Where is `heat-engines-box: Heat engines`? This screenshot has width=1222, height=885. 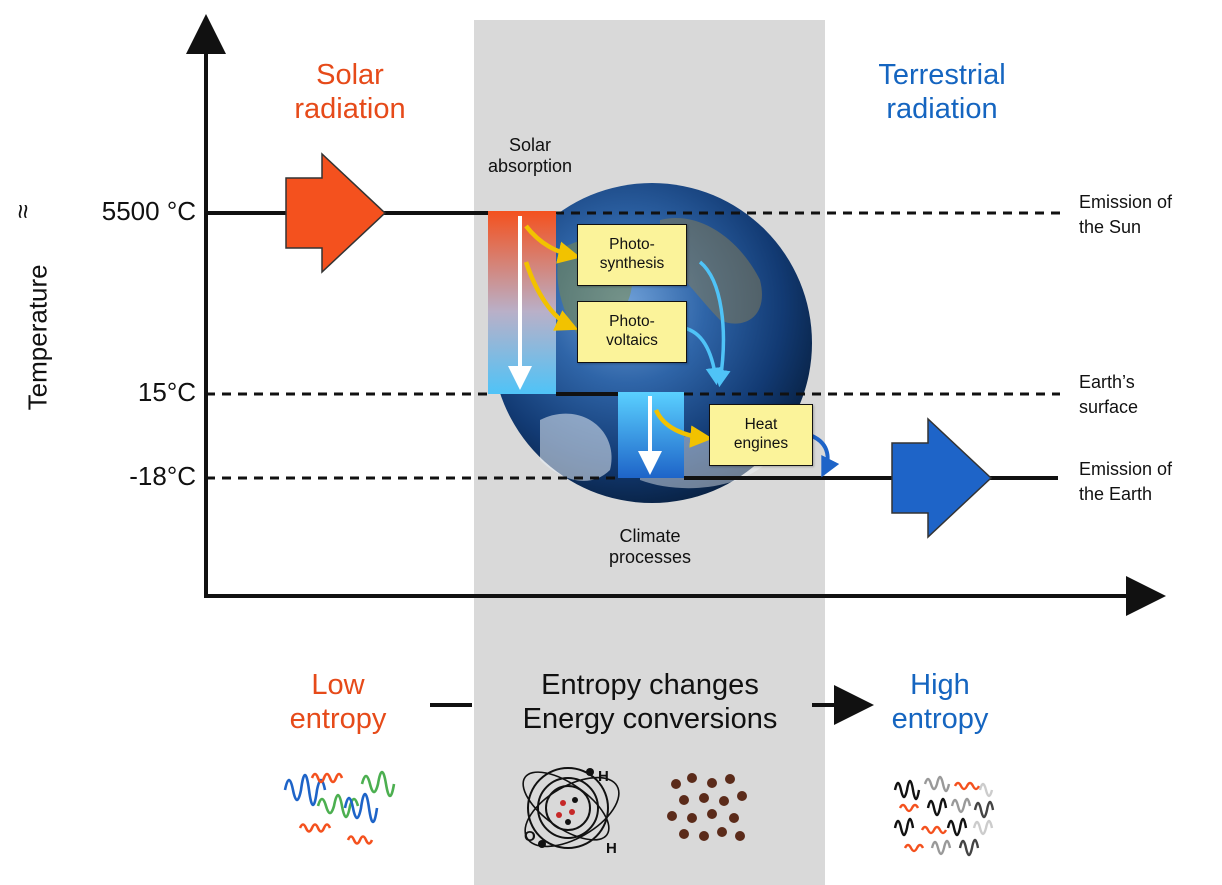
heat-engines-box: Heat engines is located at coordinates (761, 435).